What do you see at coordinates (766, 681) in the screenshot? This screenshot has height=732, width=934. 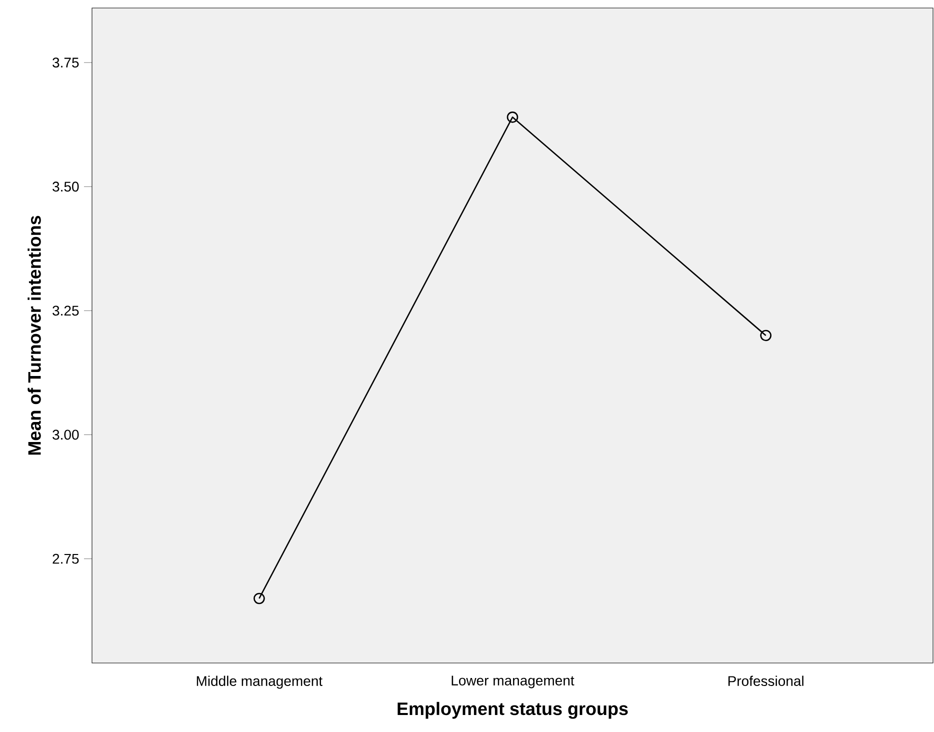 I see `x-tick-label: Professional` at bounding box center [766, 681].